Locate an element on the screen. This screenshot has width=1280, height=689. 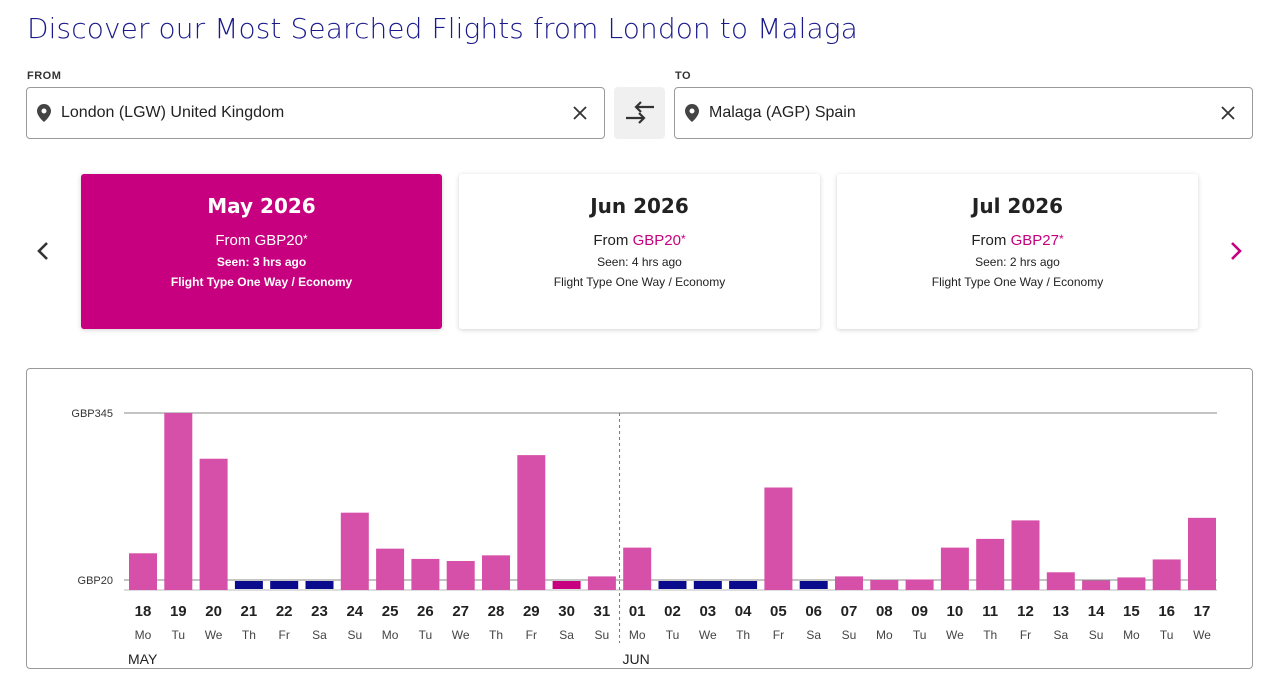
to-label: TO is located at coordinates (683, 76).